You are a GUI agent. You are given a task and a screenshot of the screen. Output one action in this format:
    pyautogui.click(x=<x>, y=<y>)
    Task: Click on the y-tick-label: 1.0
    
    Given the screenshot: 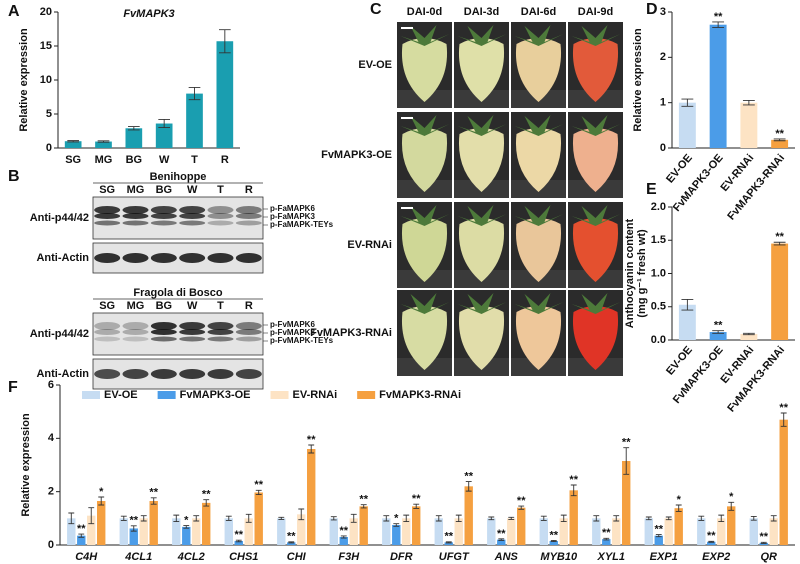 What is the action you would take?
    pyautogui.click(x=658, y=273)
    